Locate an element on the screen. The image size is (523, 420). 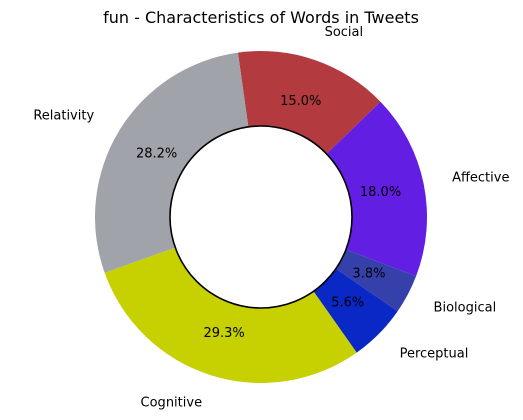
slice-pct-social: 15.0% is located at coordinates (300, 101).